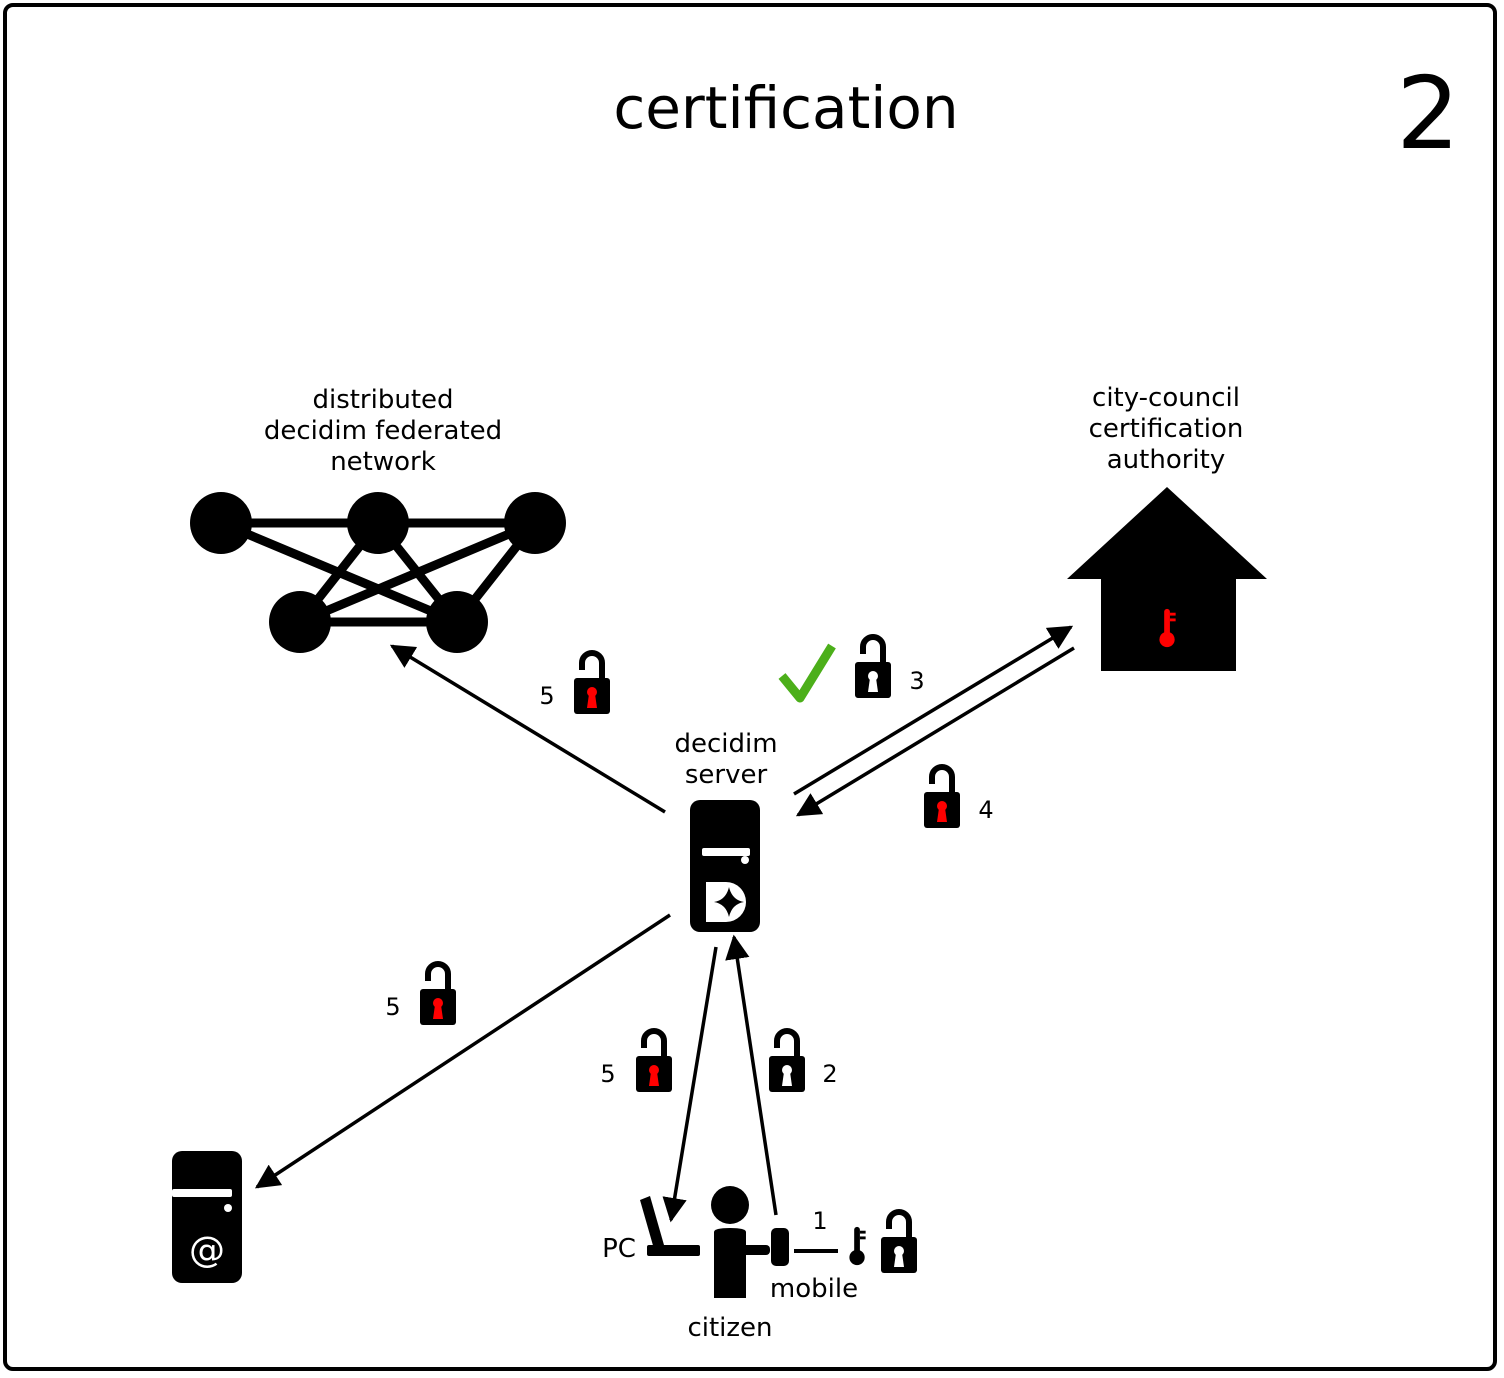 Image resolution: width=1504 pixels, height=1378 pixels. What do you see at coordinates (725, 866) in the screenshot?
I see `decidim-server-icon` at bounding box center [725, 866].